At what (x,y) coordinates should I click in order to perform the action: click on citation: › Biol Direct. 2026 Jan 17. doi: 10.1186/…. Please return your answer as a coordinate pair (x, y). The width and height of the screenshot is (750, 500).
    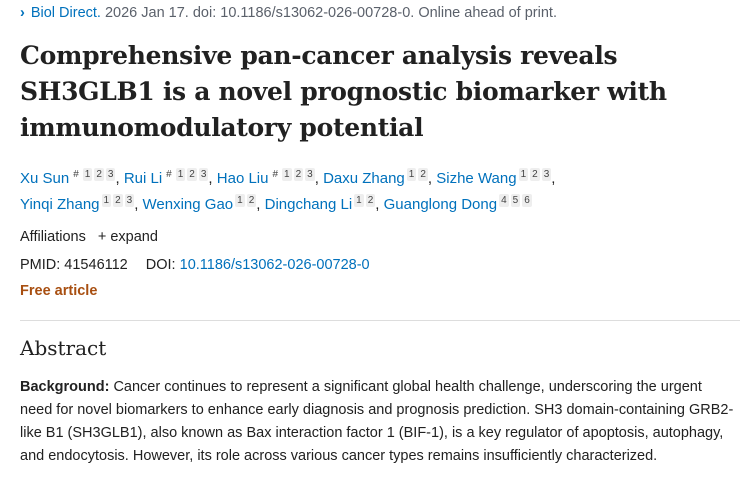
    Looking at the image, I should click on (288, 13).